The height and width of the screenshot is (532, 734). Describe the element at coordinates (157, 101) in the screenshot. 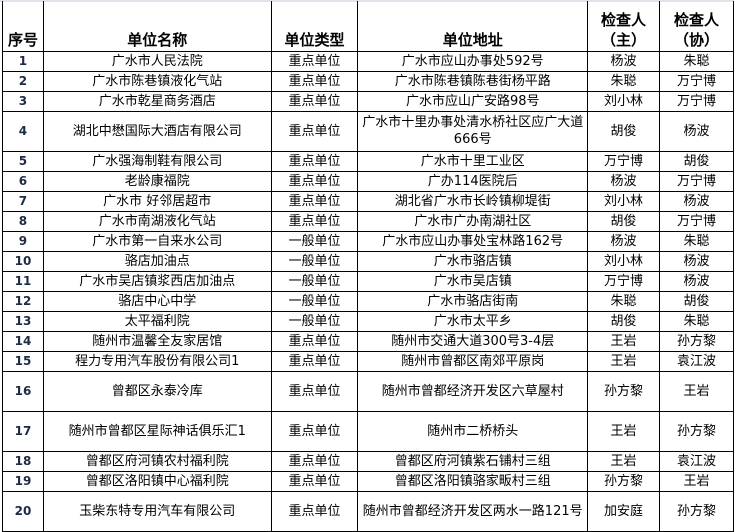

I see `cell-unit-name: 广水市乾星商务酒店` at that location.